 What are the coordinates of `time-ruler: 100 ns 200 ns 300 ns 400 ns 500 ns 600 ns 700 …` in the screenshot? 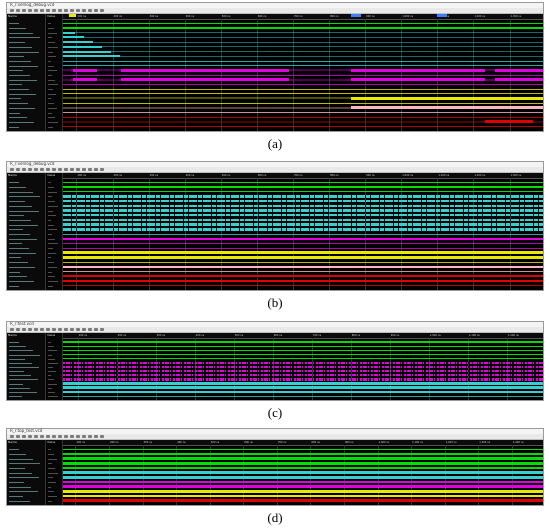 It's located at (303, 17).